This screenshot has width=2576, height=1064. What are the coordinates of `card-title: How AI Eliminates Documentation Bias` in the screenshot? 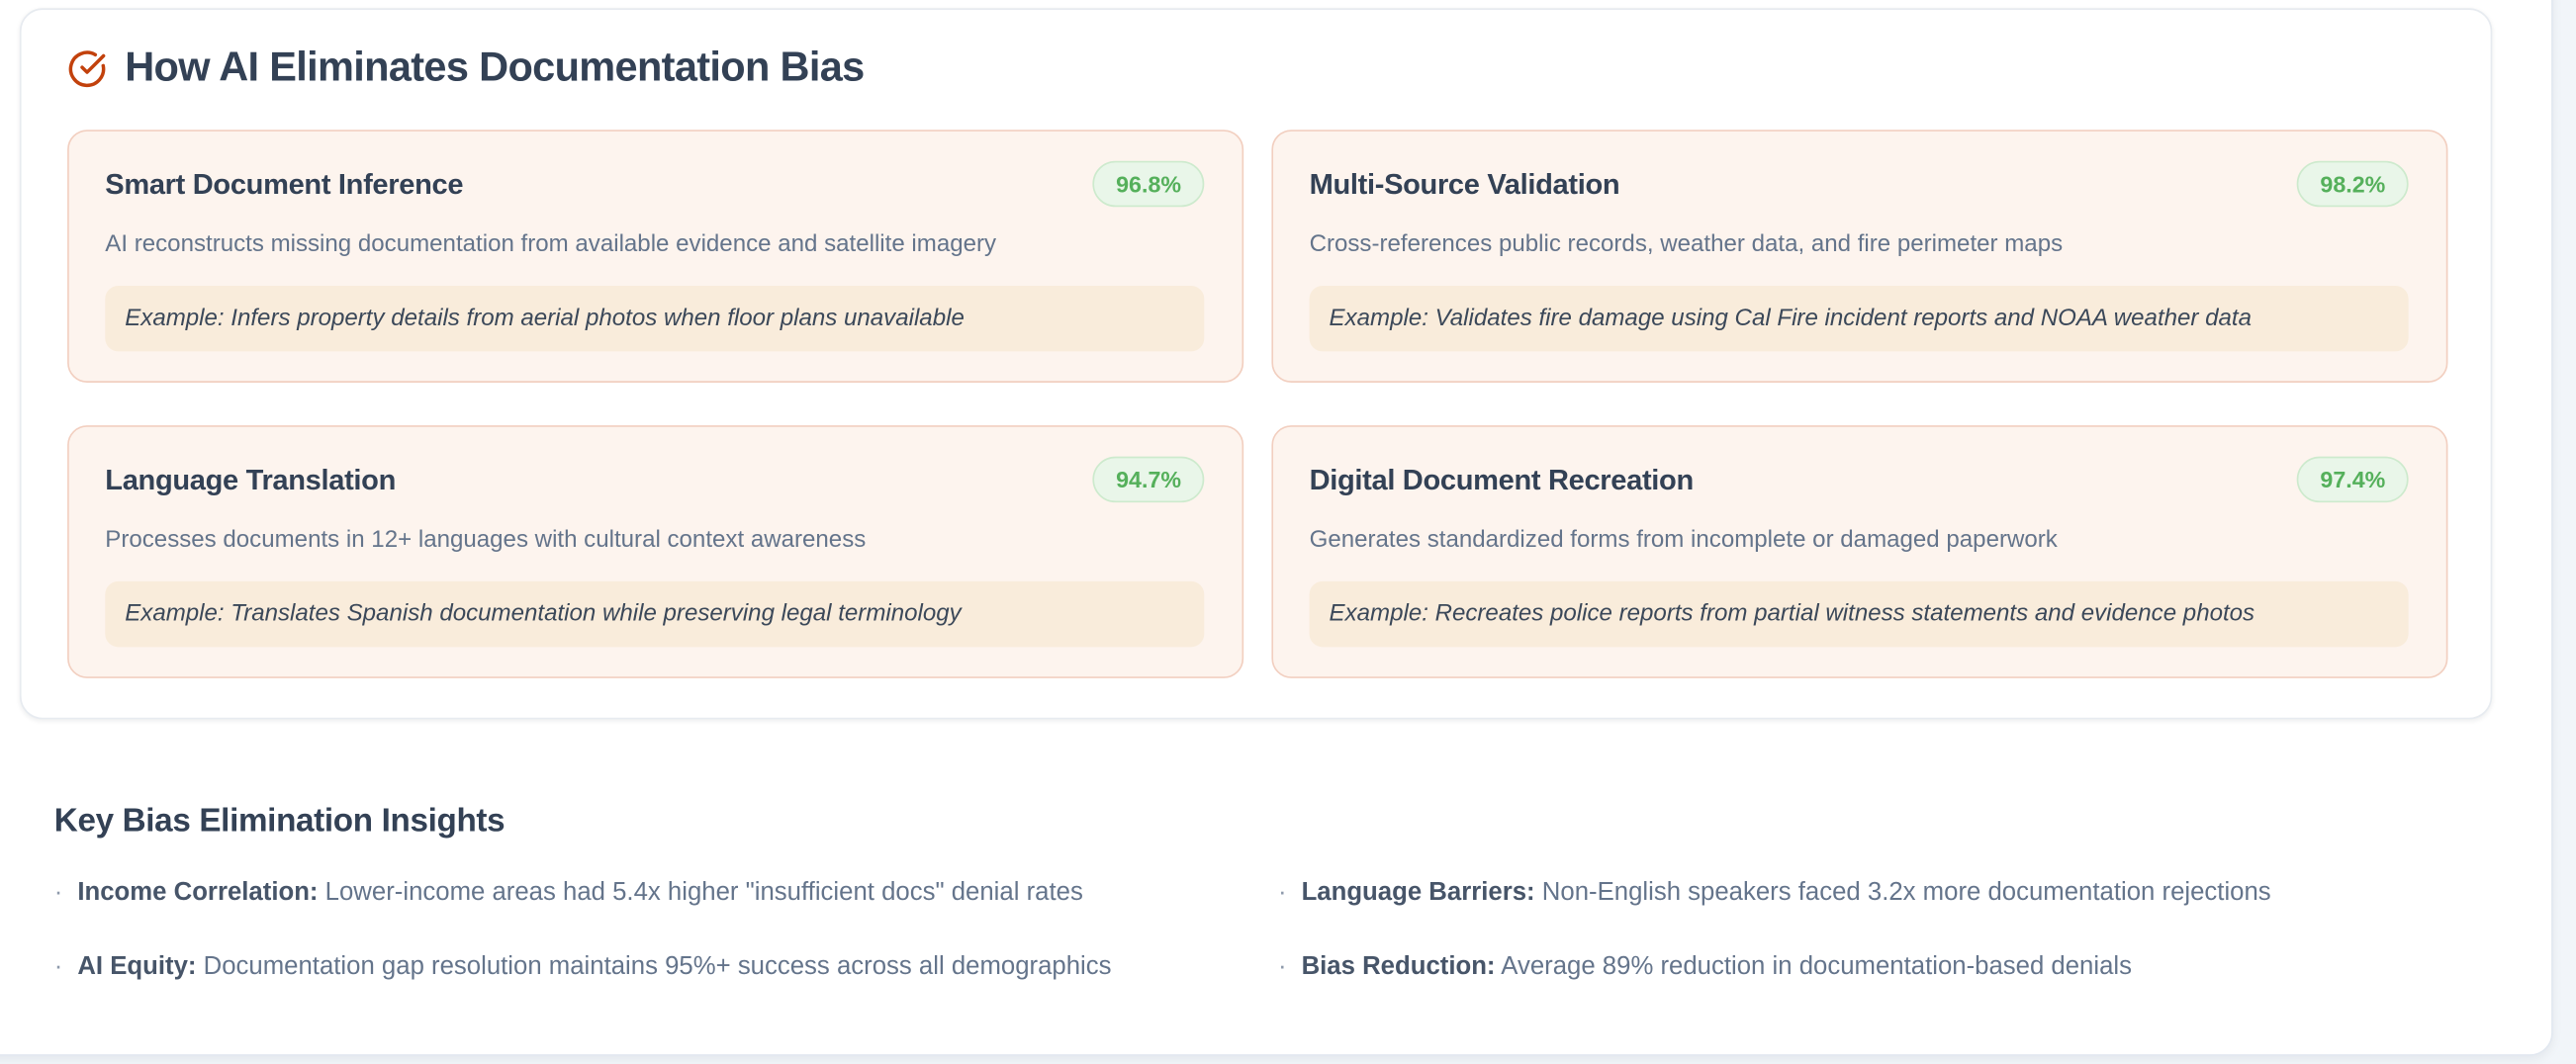 It's located at (495, 67).